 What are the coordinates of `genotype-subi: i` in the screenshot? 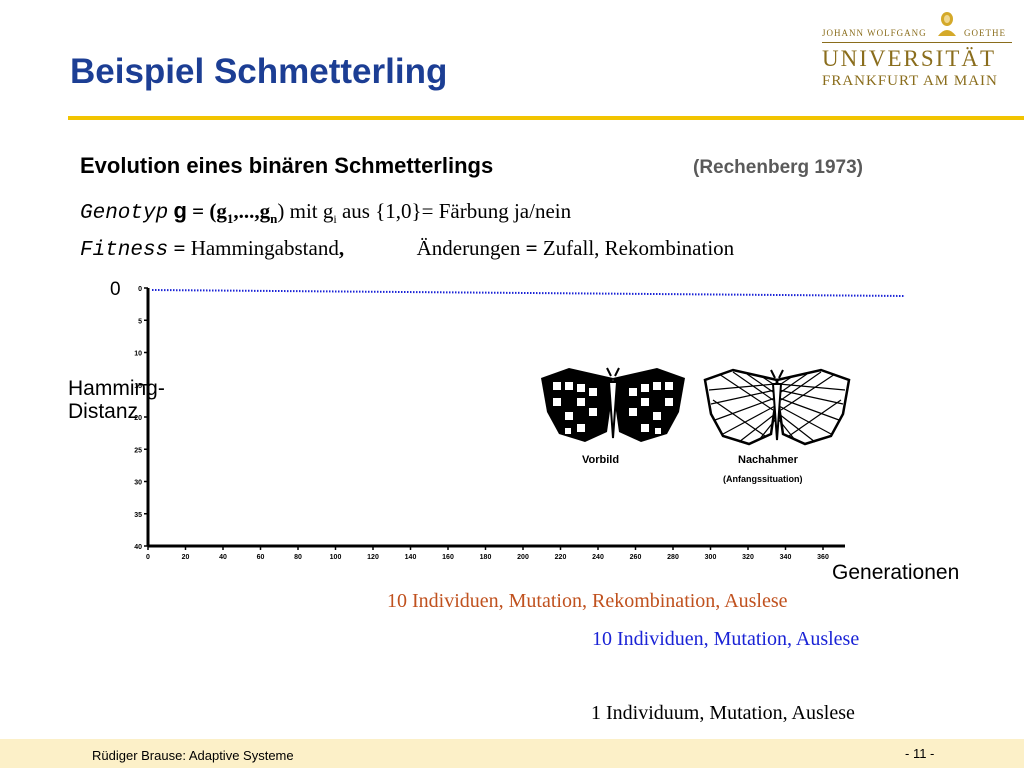 It's located at (335, 219).